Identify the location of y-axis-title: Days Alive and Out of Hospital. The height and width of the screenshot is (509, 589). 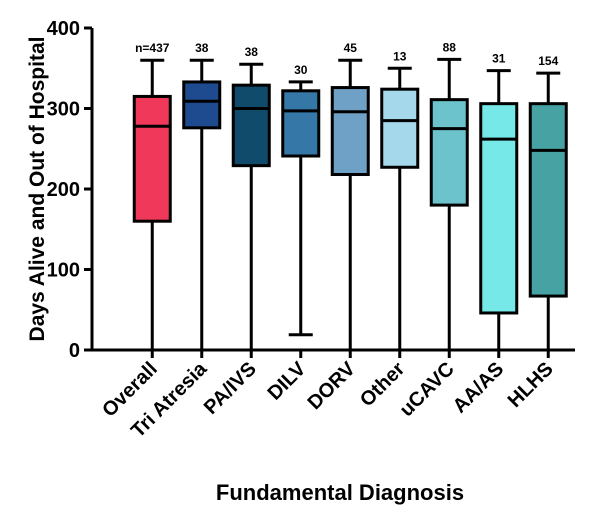
(37, 189).